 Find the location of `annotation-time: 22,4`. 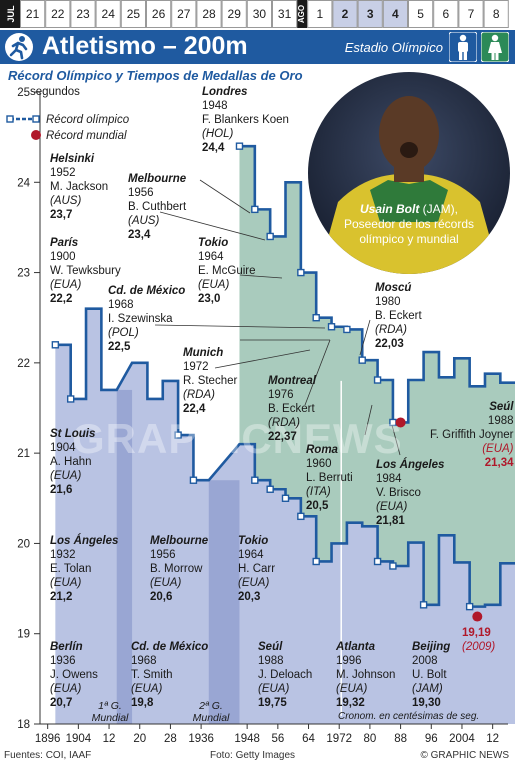

annotation-time: 22,4 is located at coordinates (194, 409).